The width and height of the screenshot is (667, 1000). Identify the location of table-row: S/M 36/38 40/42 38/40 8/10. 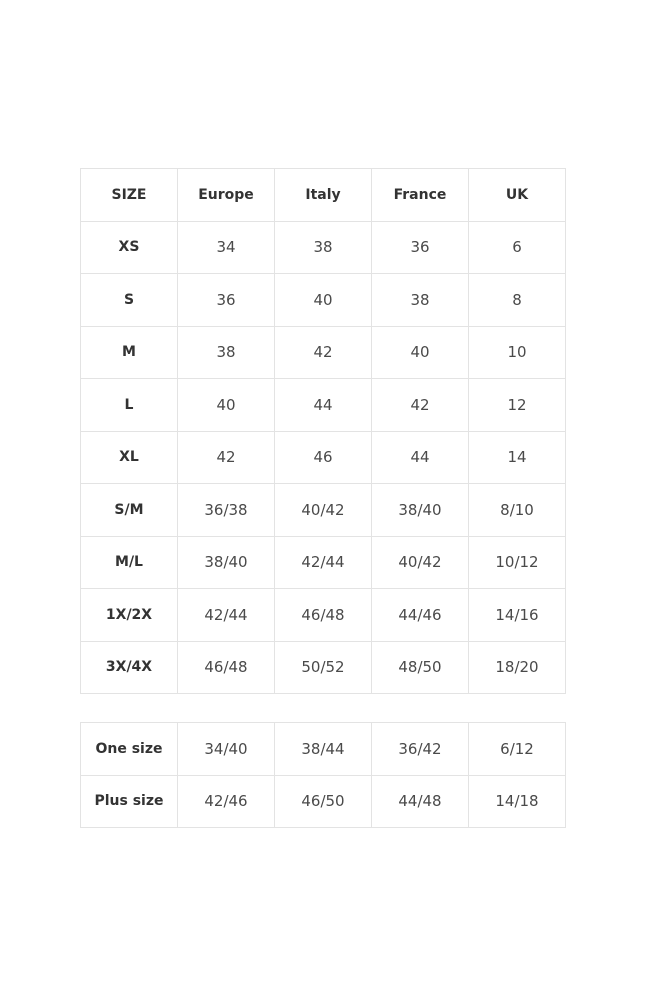
(323, 510).